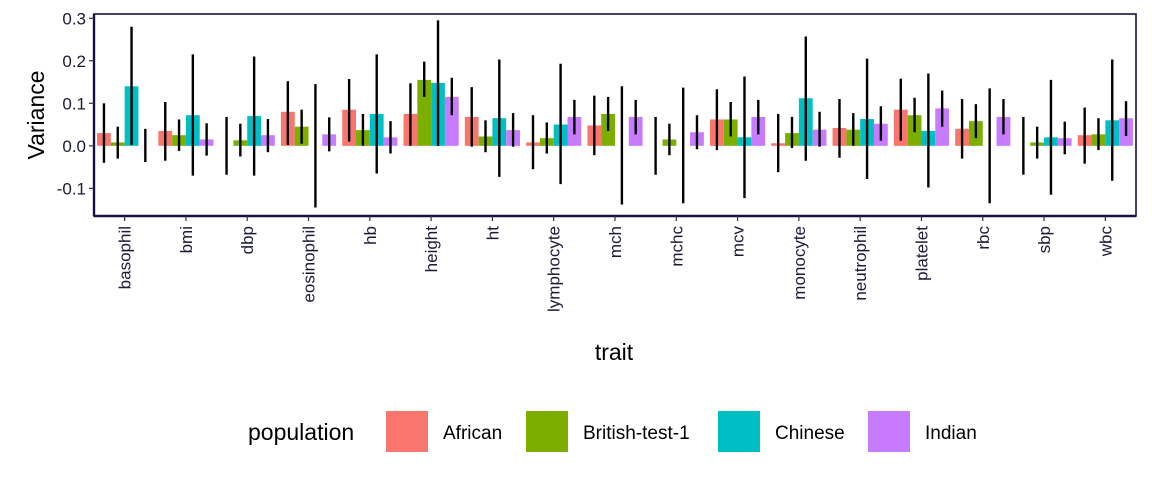 The height and width of the screenshot is (480, 1152). Describe the element at coordinates (799, 263) in the screenshot. I see `x-tick-label-monocyte: monocyte` at that location.